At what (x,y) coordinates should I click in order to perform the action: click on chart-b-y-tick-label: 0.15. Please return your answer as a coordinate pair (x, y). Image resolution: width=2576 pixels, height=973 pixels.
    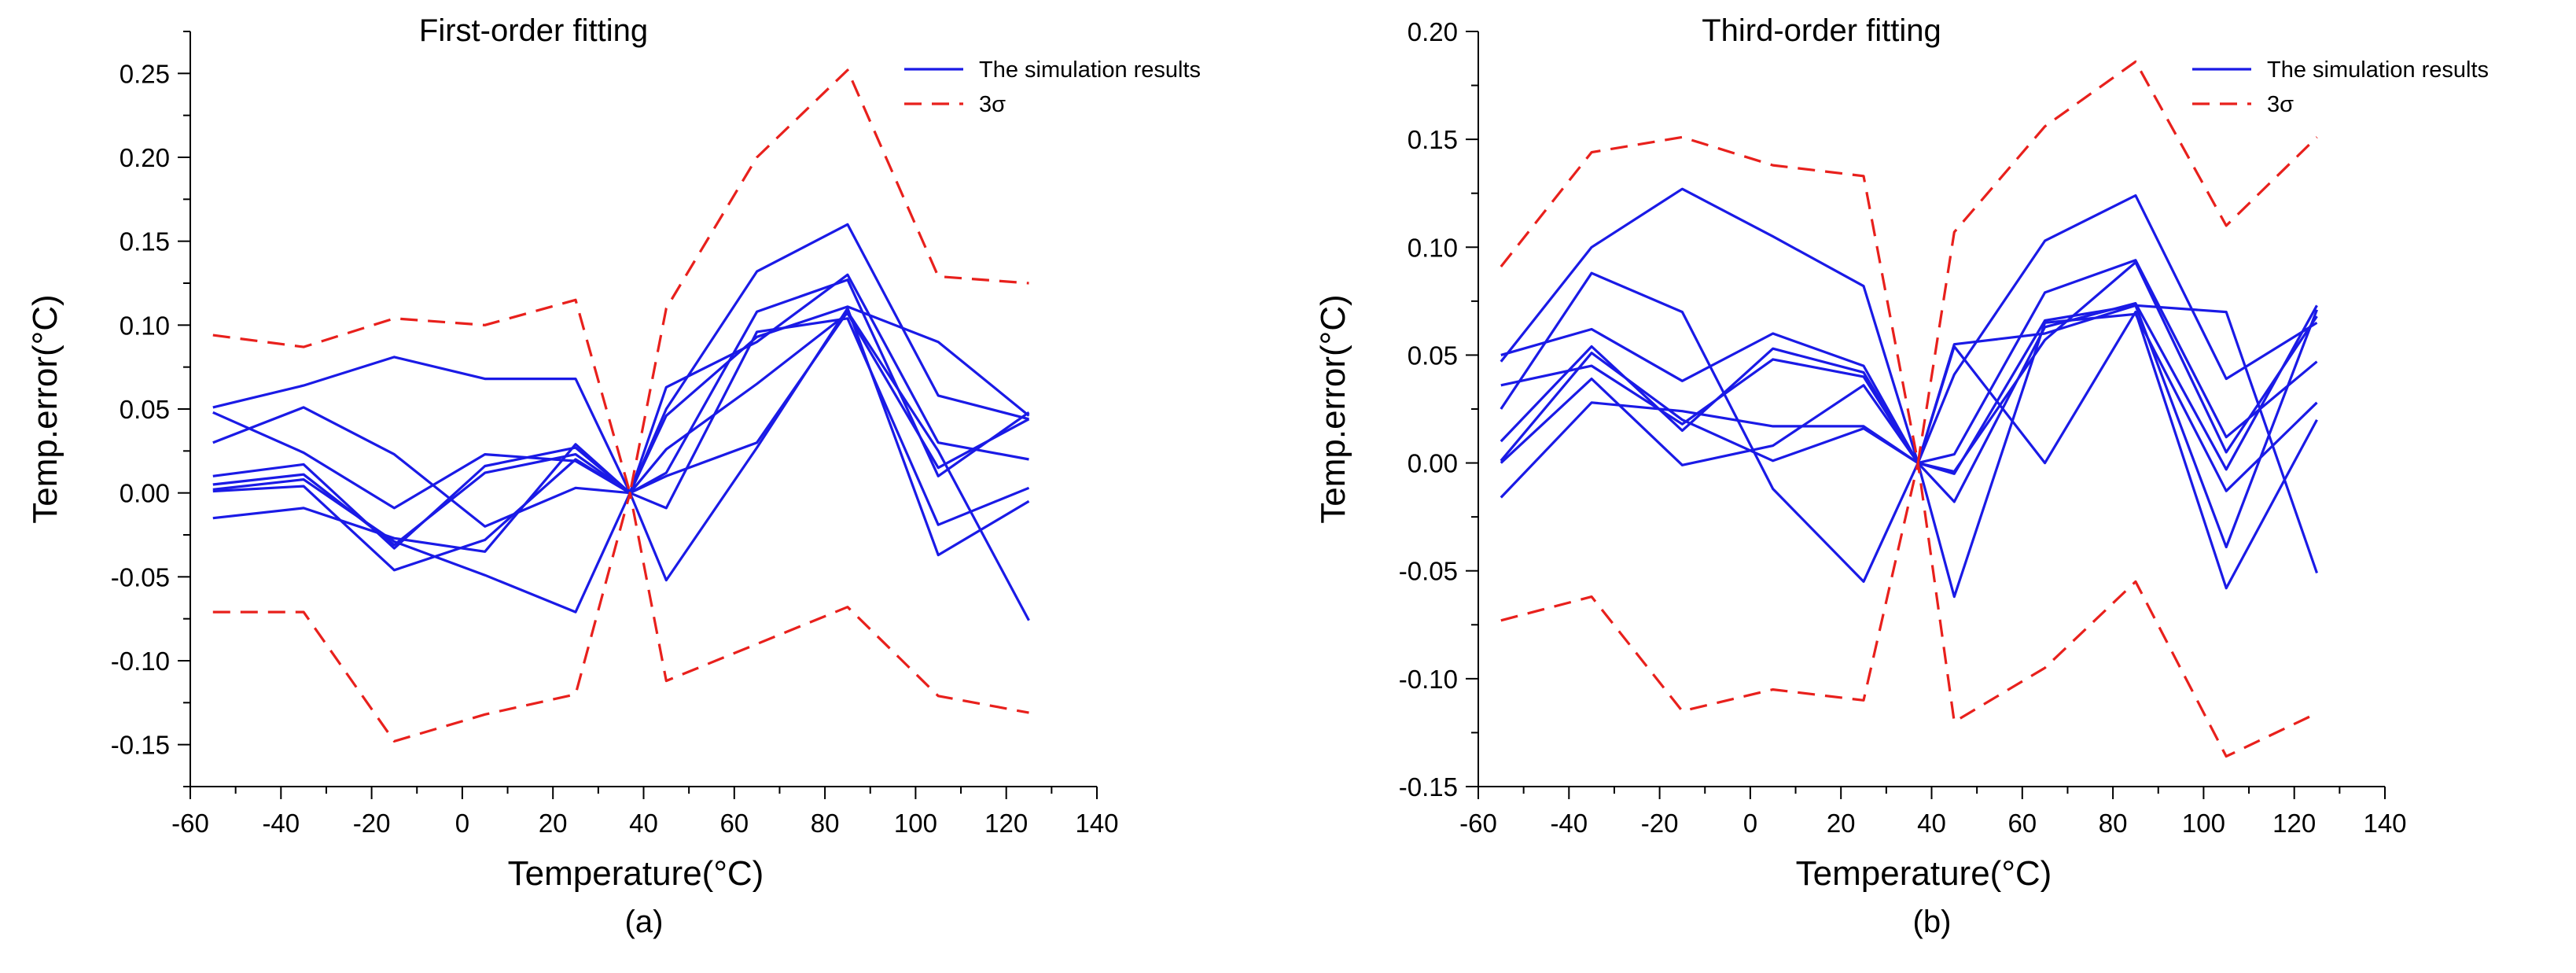
    Looking at the image, I should click on (1433, 139).